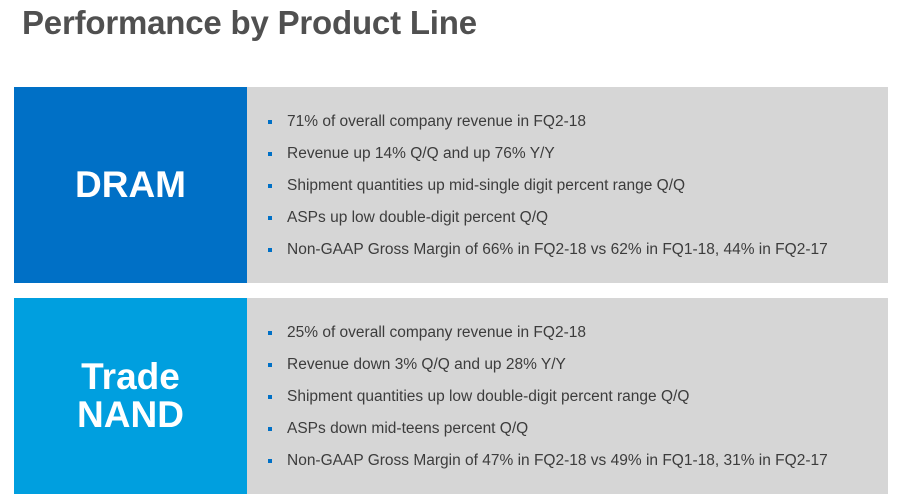 The height and width of the screenshot is (503, 901). I want to click on bullet-text: 25% of overall company revenue in FQ2-18, so click(436, 332).